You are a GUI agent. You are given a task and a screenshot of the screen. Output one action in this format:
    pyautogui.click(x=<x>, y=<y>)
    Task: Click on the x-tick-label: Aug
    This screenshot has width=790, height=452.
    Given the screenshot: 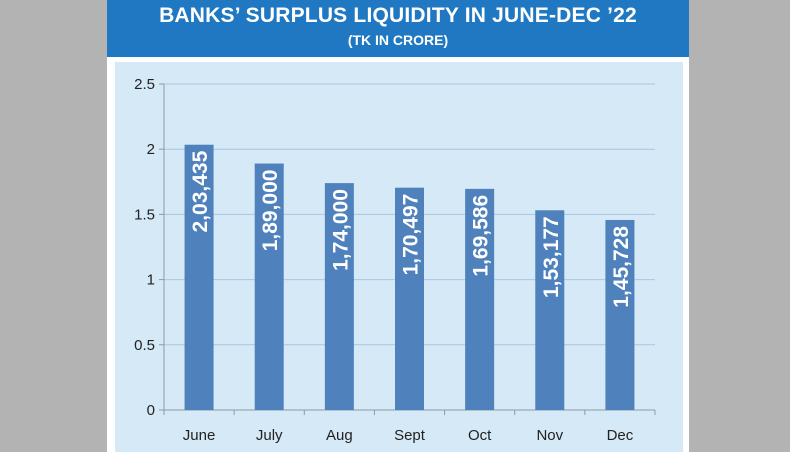 What is the action you would take?
    pyautogui.click(x=339, y=435)
    